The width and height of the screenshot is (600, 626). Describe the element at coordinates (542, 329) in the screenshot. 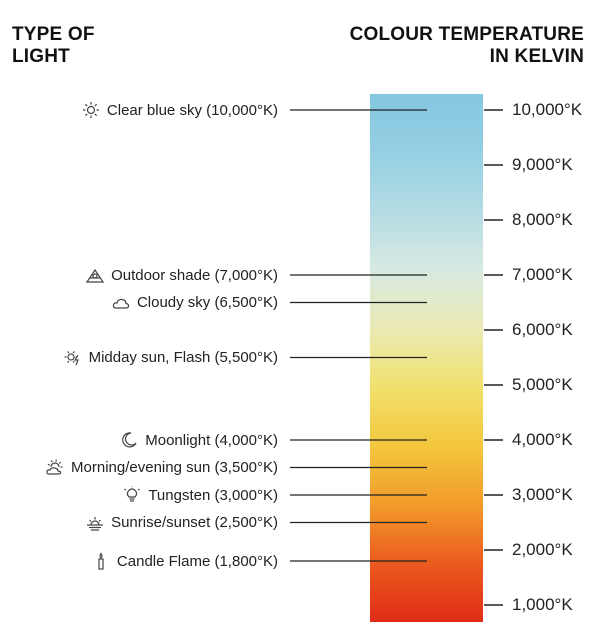

I see `scale-tick-label: 6,000°K` at that location.